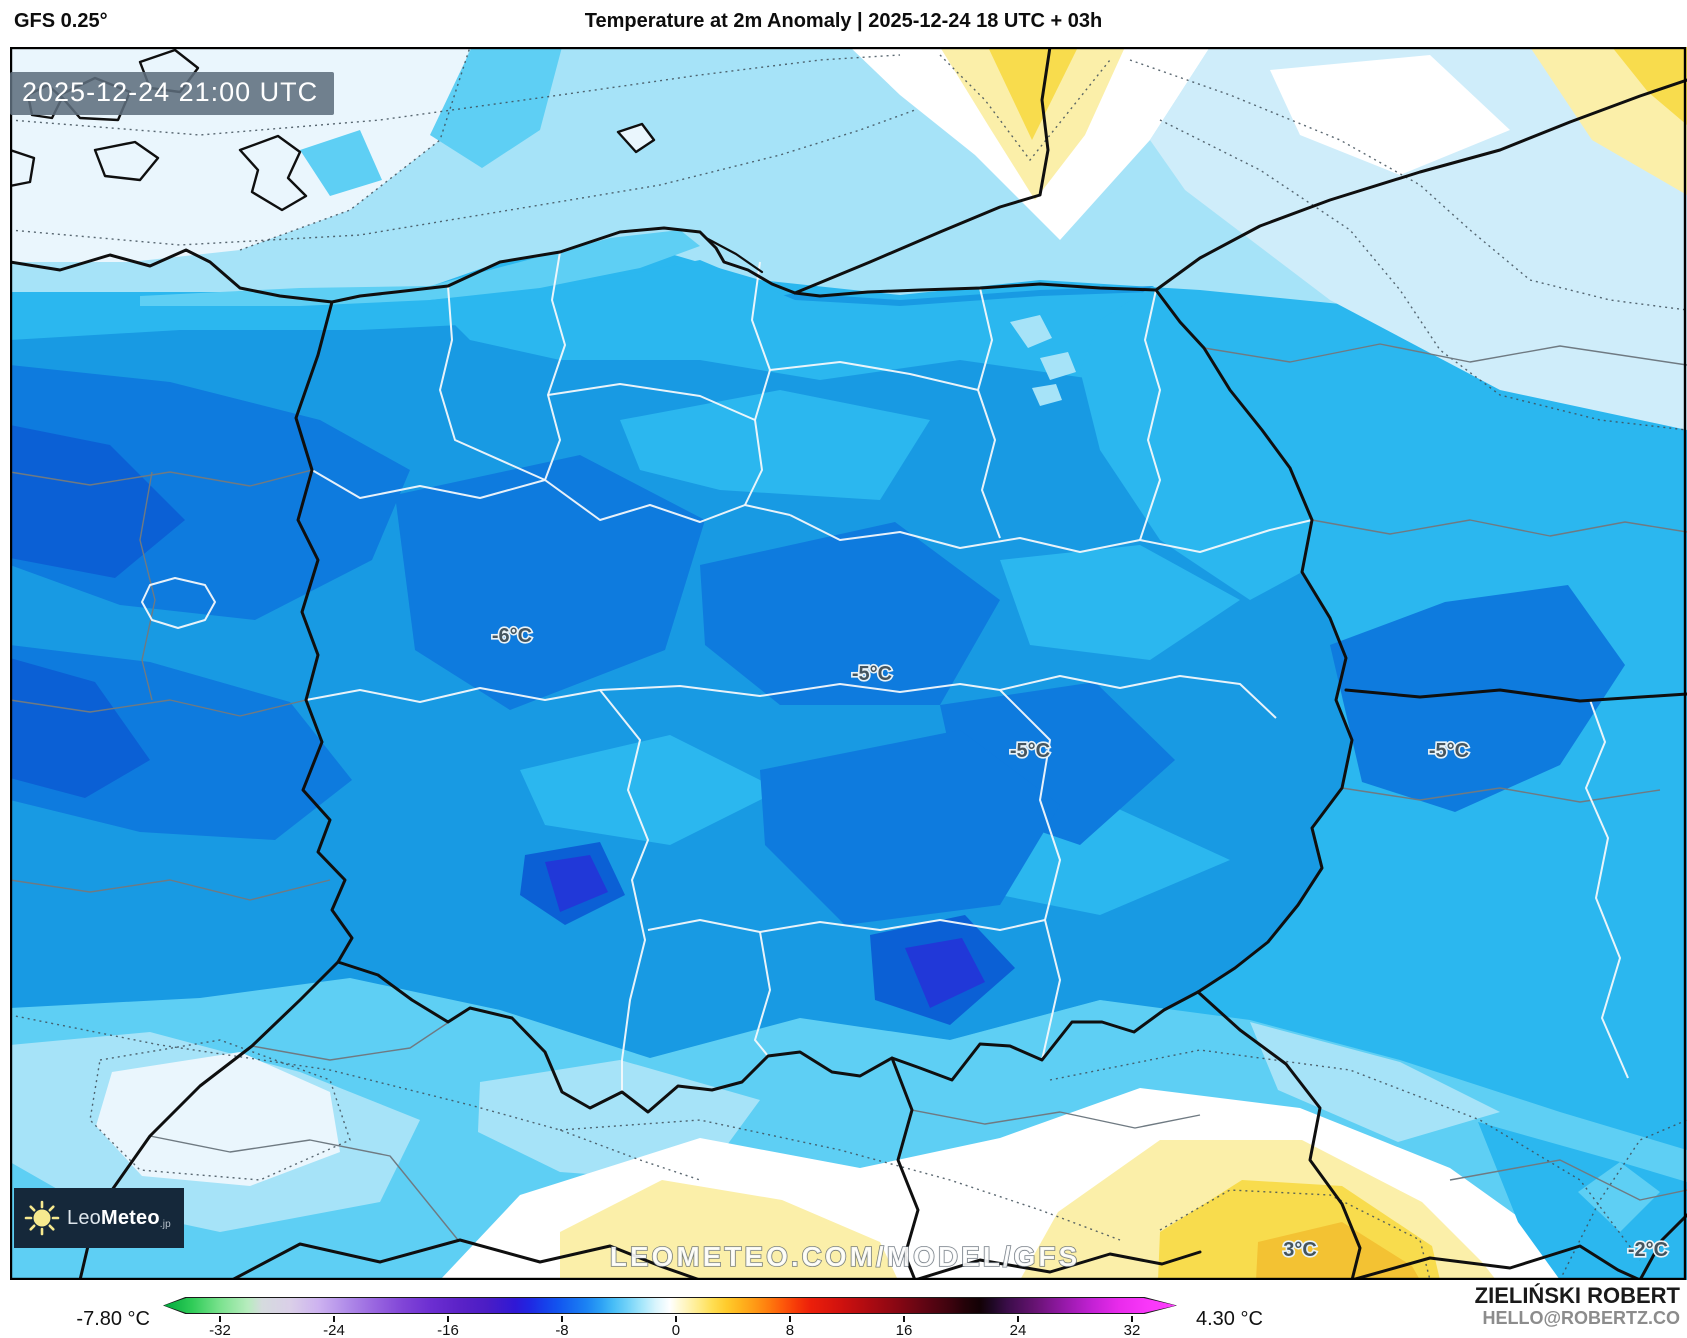 This screenshot has height=1338, width=1687. What do you see at coordinates (1581, 1318) in the screenshot?
I see `author-contact: HELLO@ROBERTZ.CO` at bounding box center [1581, 1318].